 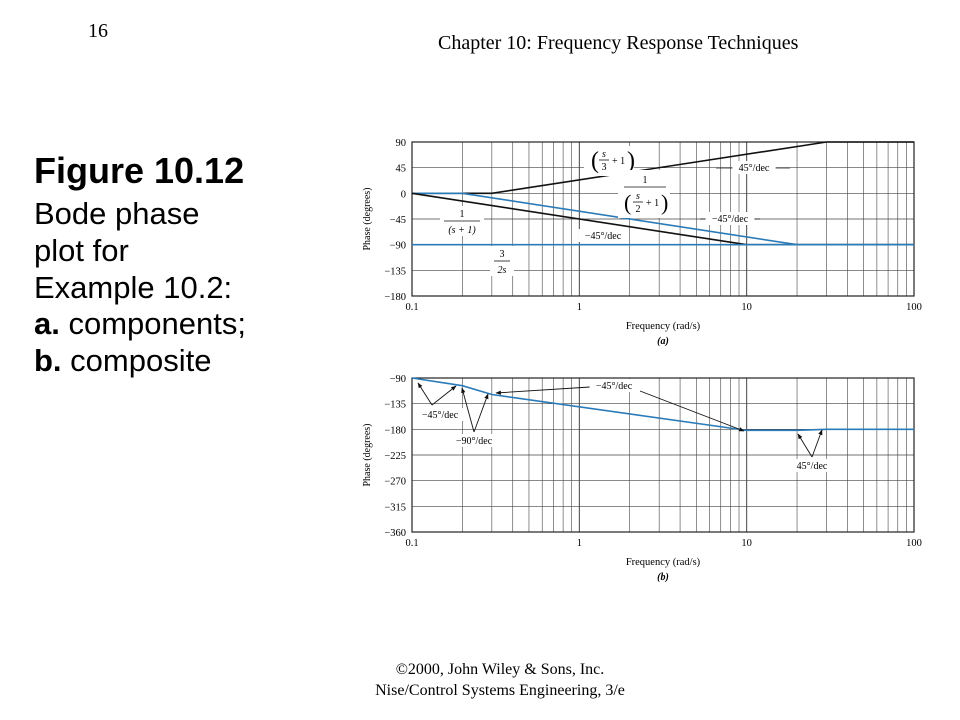 I want to click on fraction-denominator: 2s, so click(x=502, y=270).